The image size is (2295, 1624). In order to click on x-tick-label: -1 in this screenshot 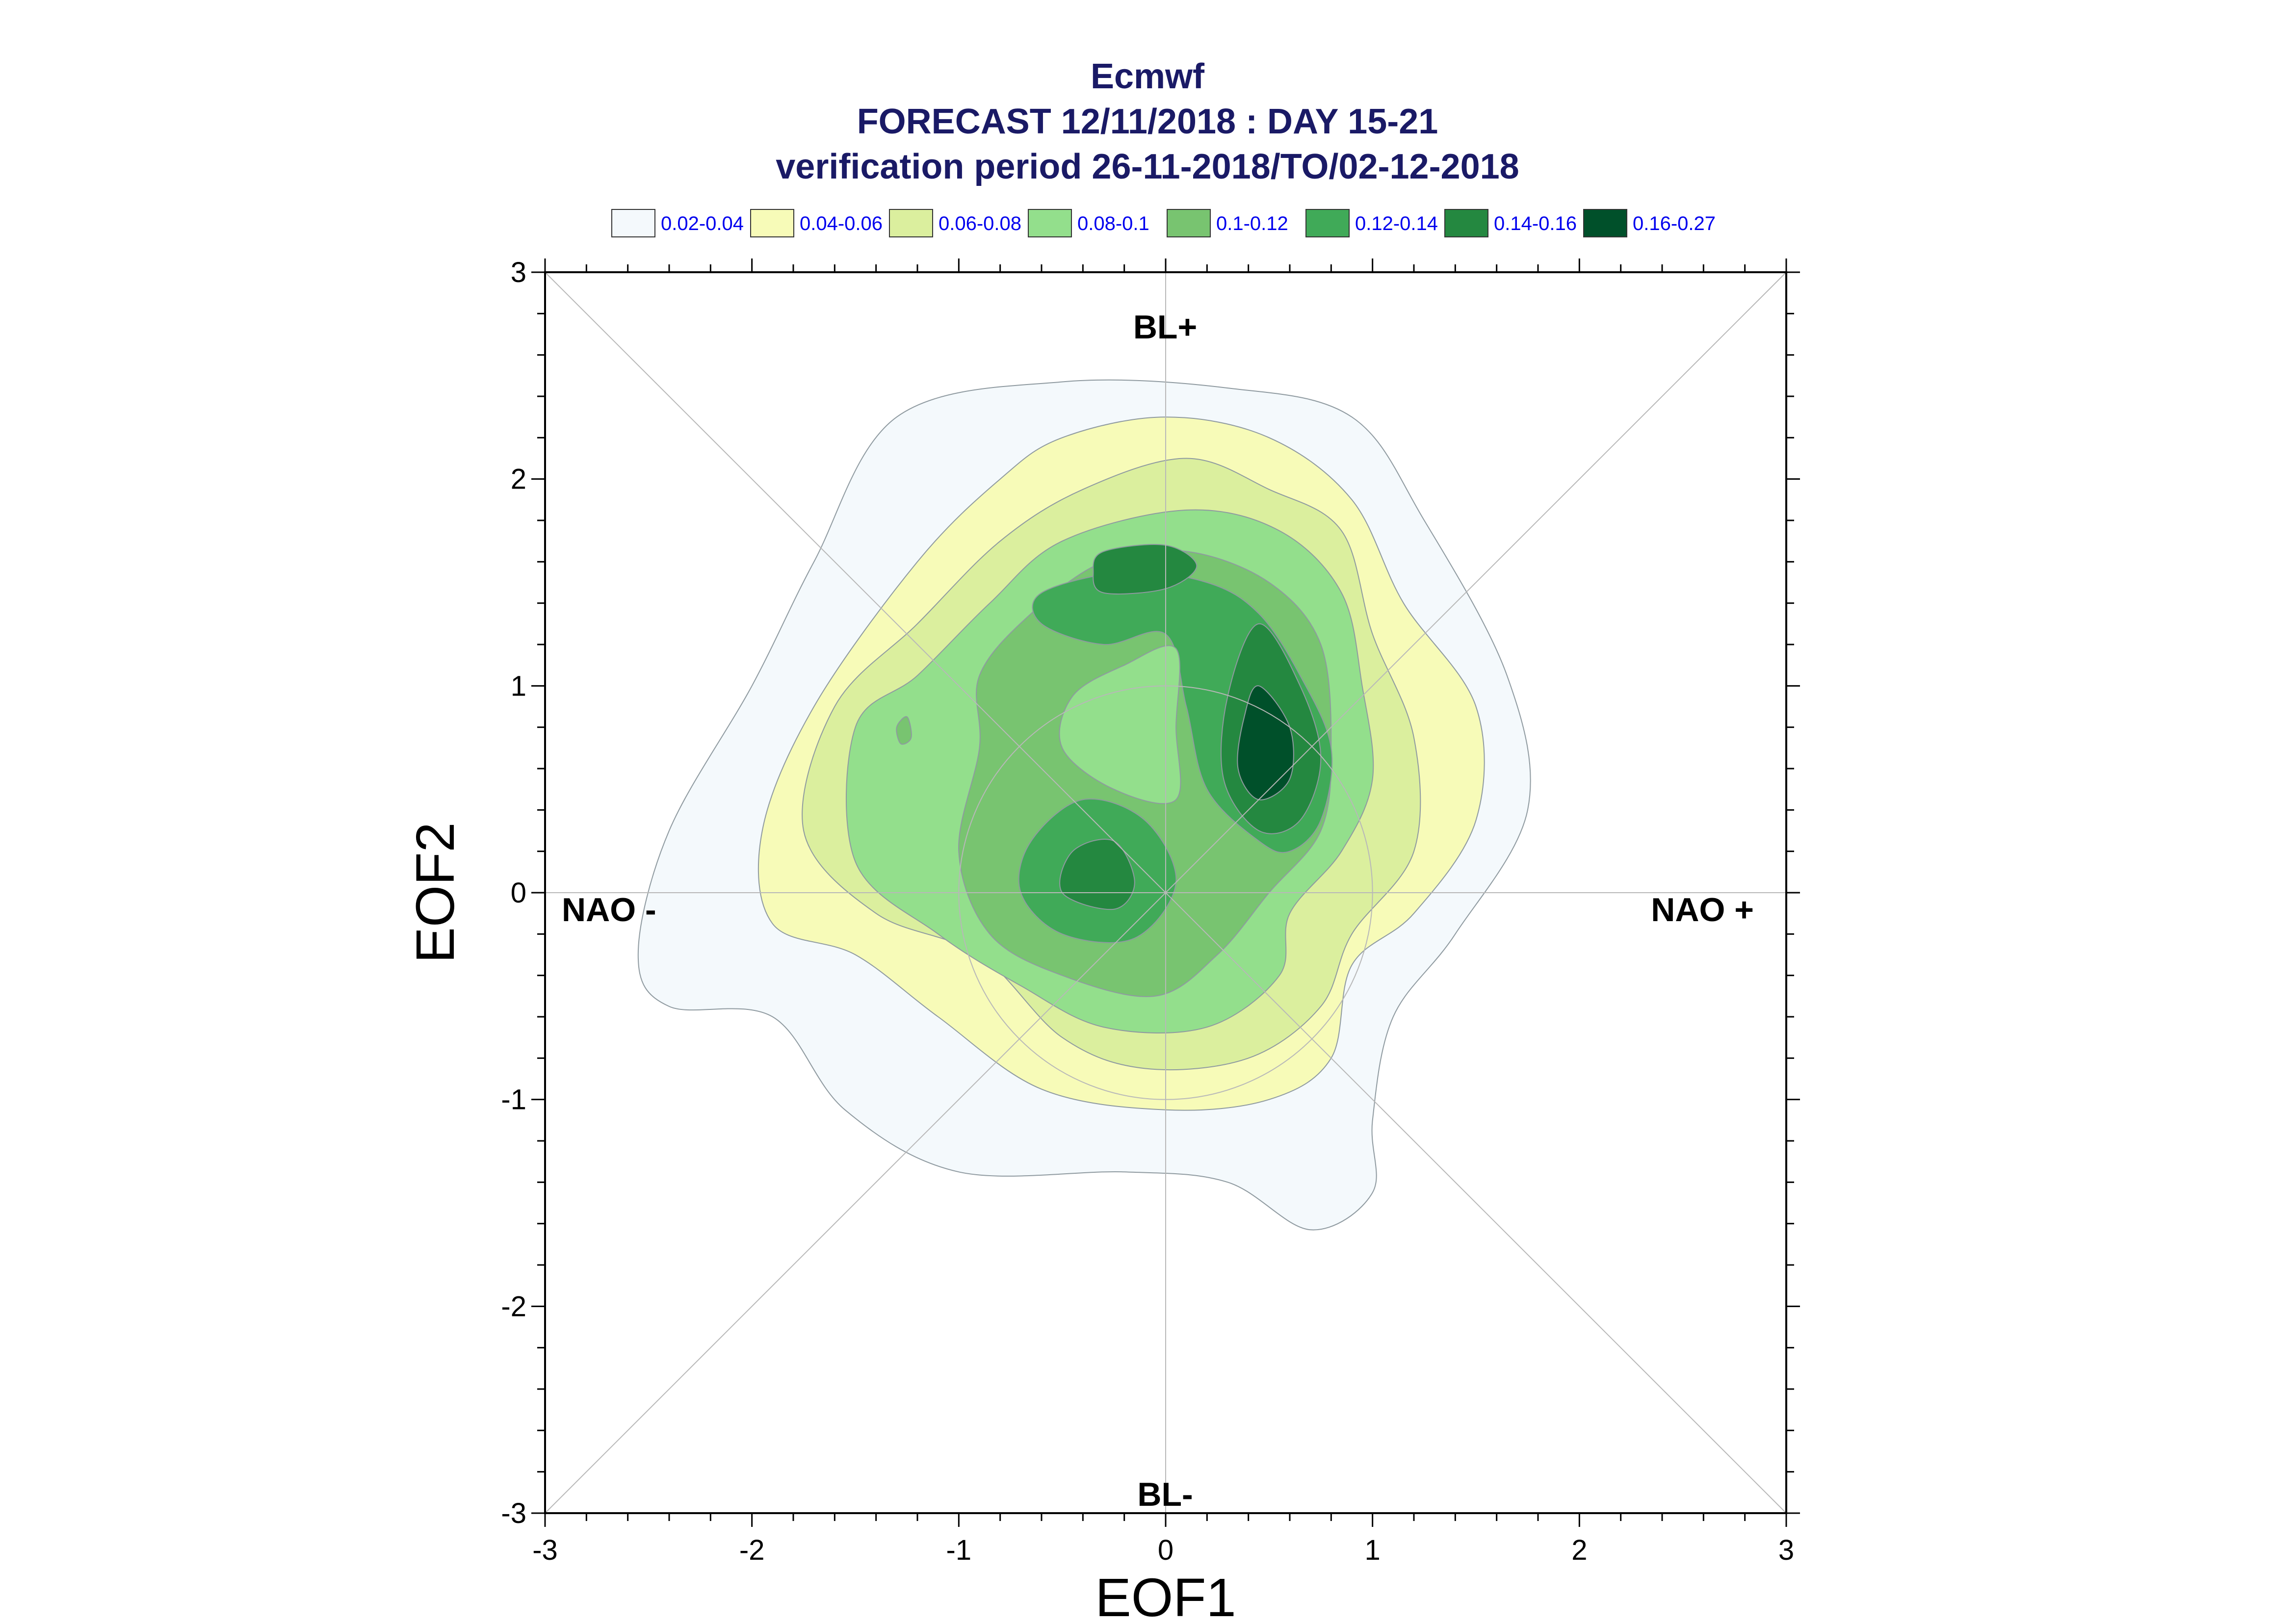, I will do `click(959, 1550)`.